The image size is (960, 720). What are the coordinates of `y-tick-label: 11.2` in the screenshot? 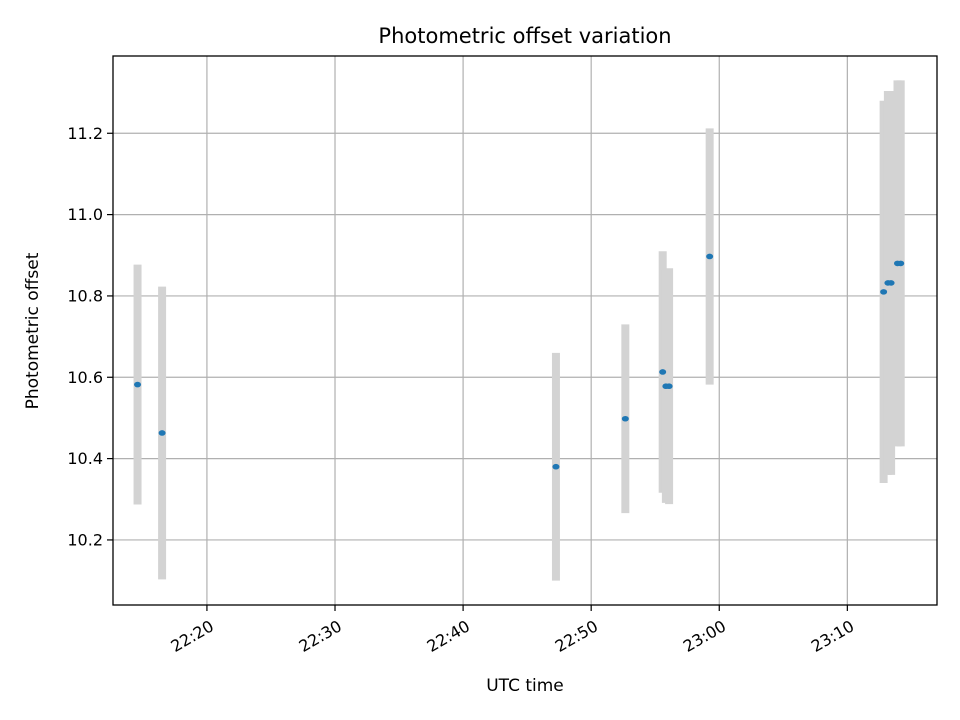 It's located at (85, 133).